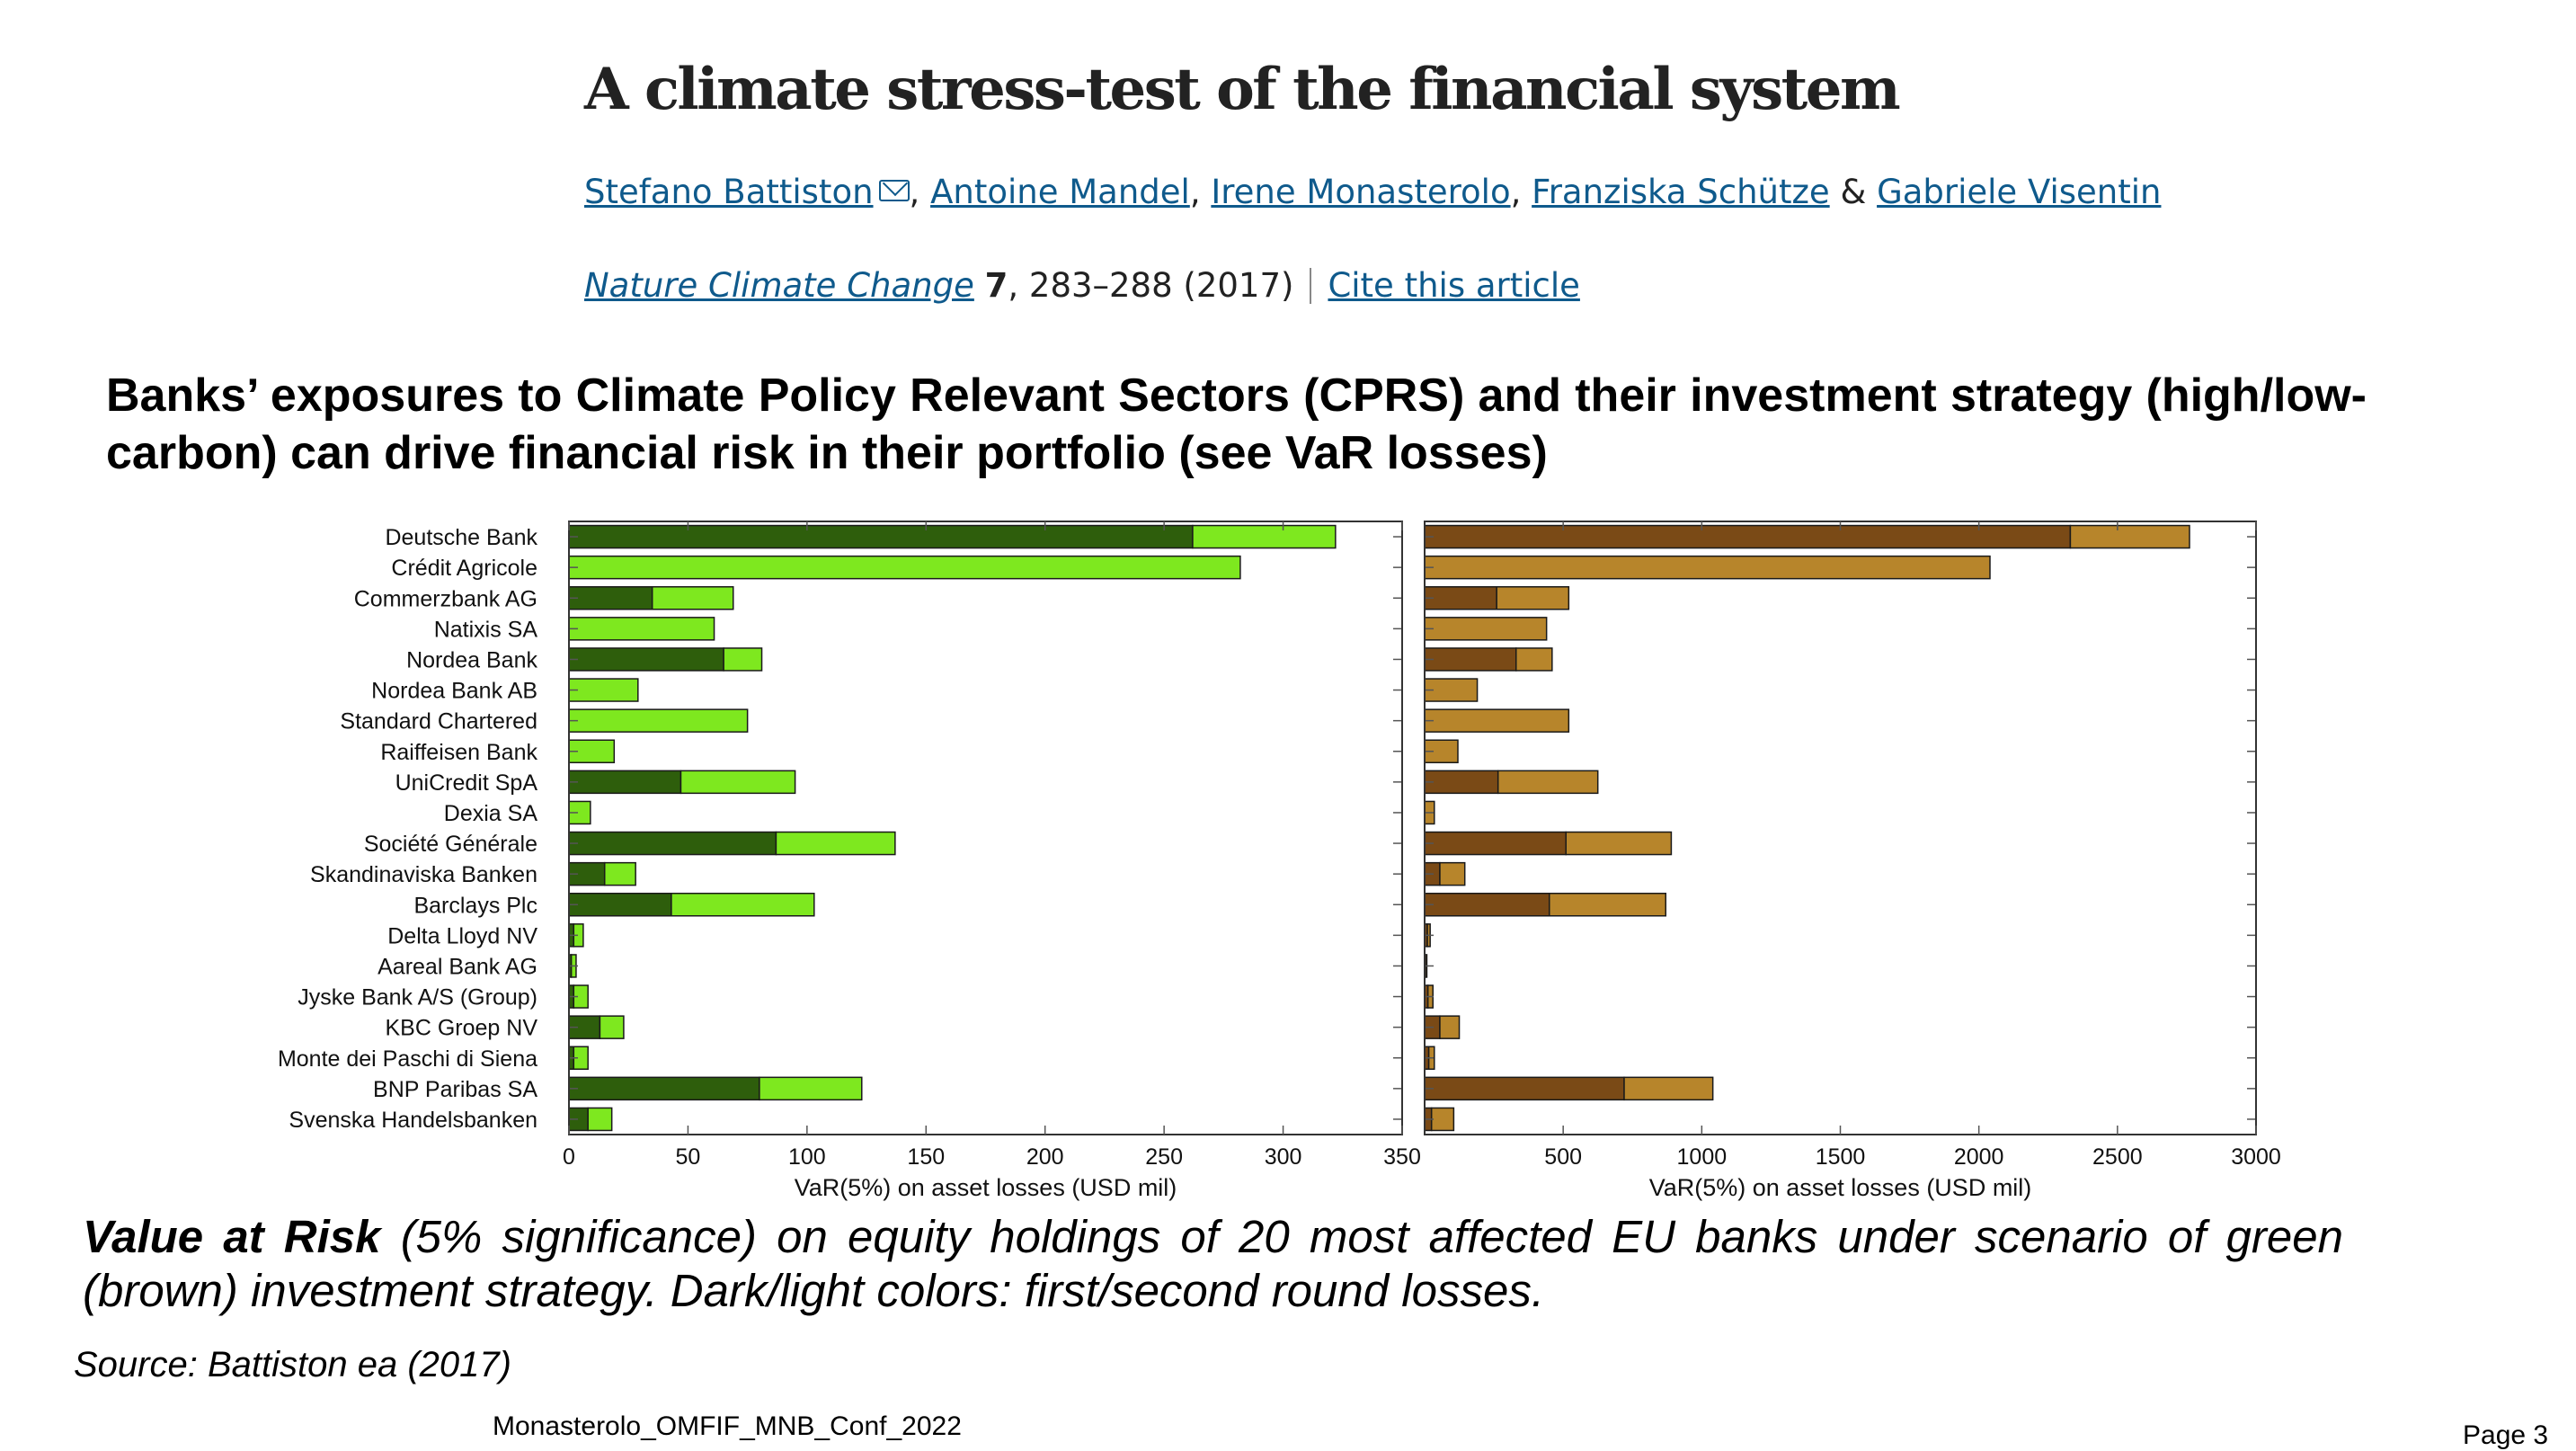 Image resolution: width=2576 pixels, height=1451 pixels. Describe the element at coordinates (688, 1157) in the screenshot. I see `x-tick-label: 50` at that location.